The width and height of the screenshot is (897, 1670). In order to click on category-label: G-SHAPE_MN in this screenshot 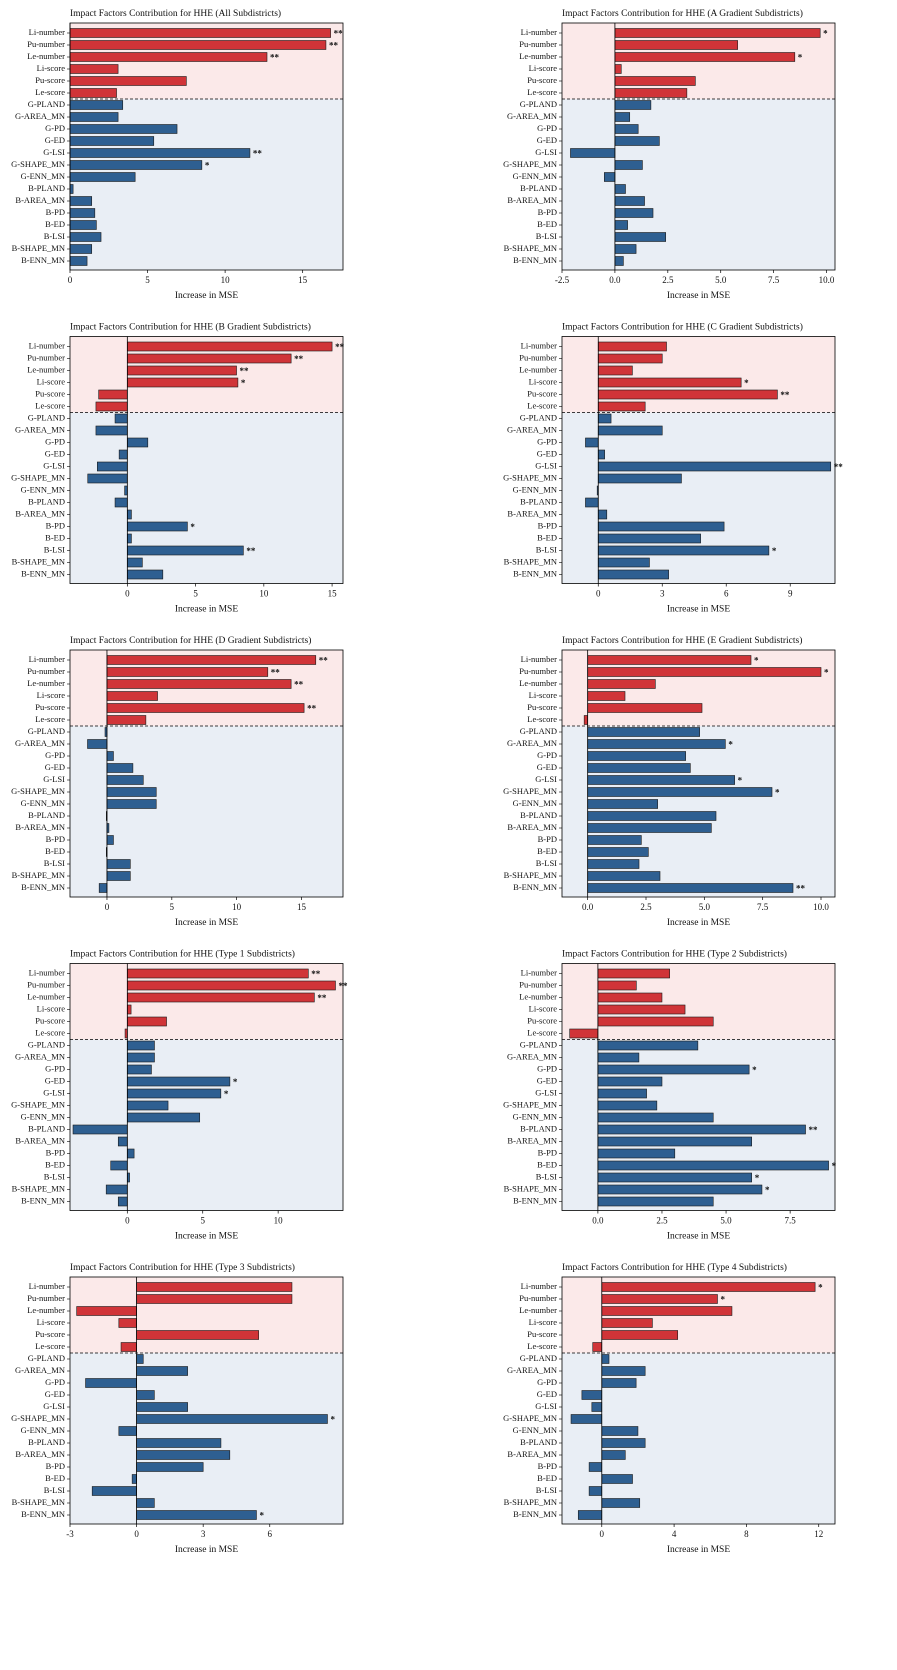, I will do `click(38, 164)`.